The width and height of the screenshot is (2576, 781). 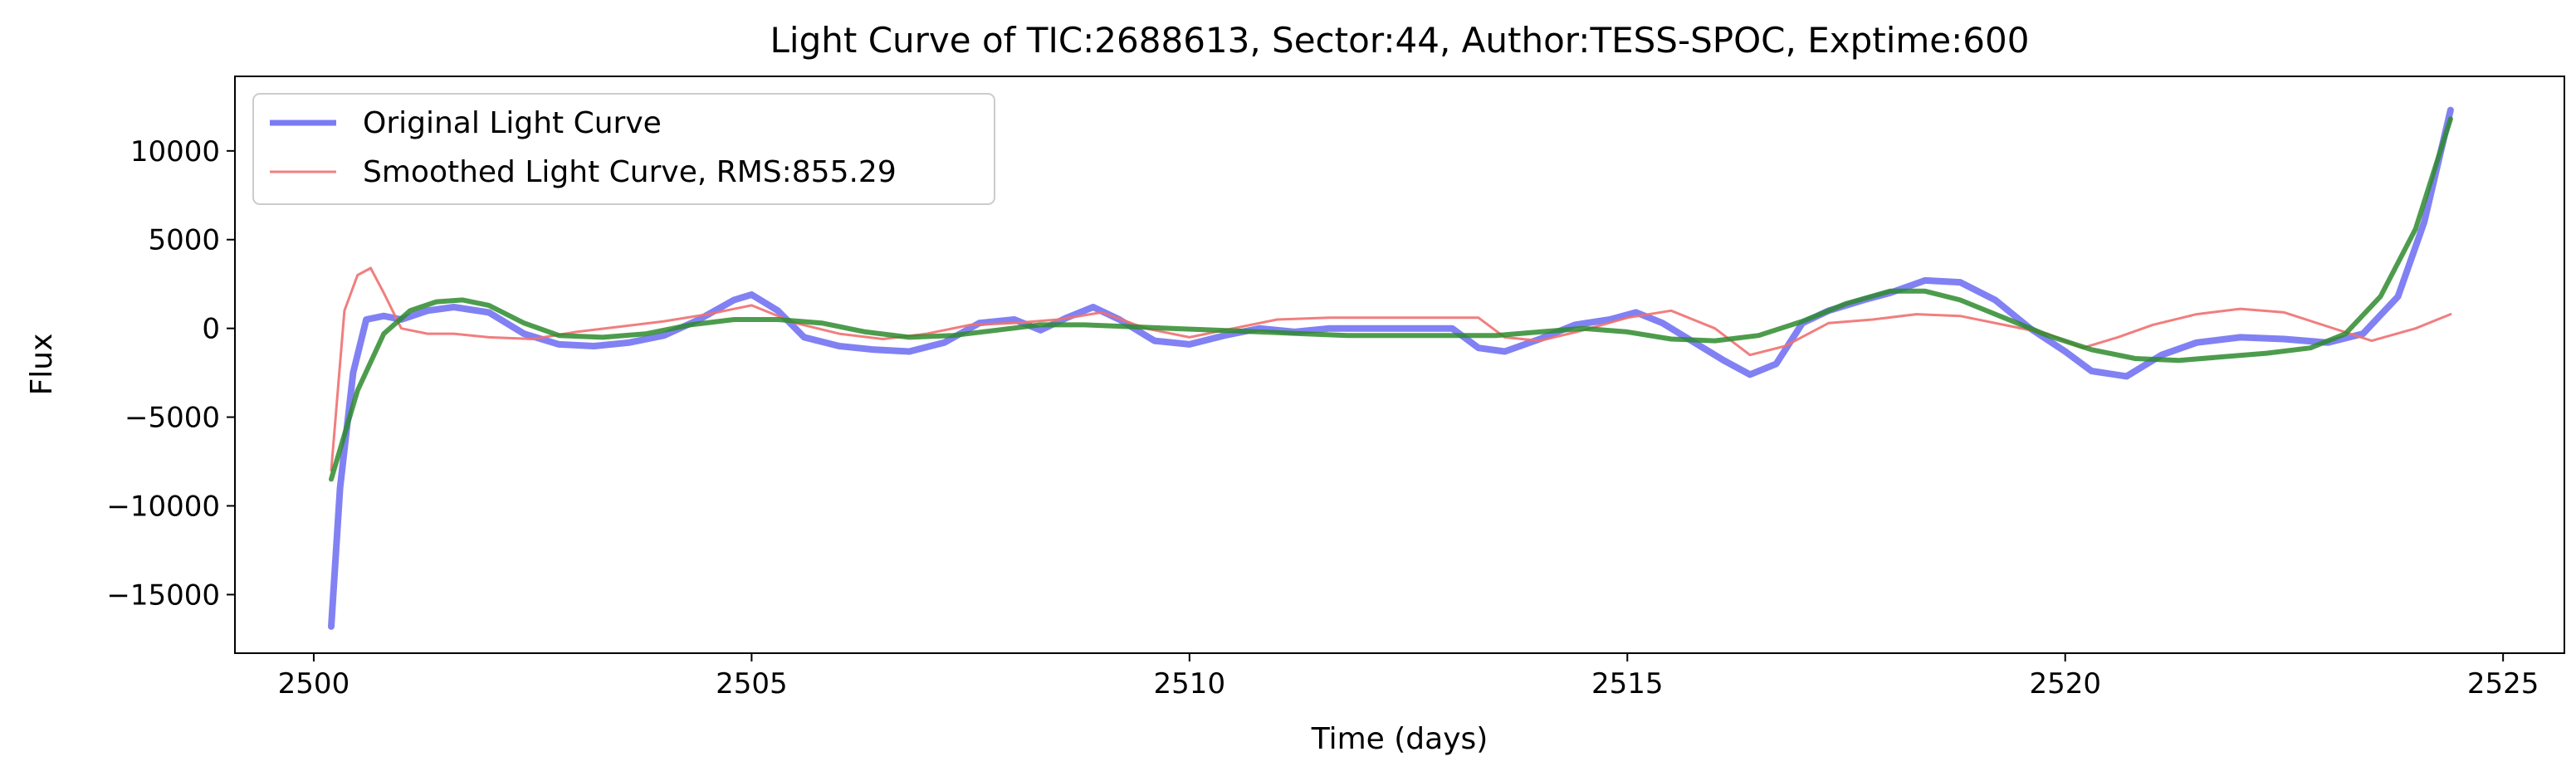 I want to click on x-tick-label: 2510, so click(x=1190, y=683).